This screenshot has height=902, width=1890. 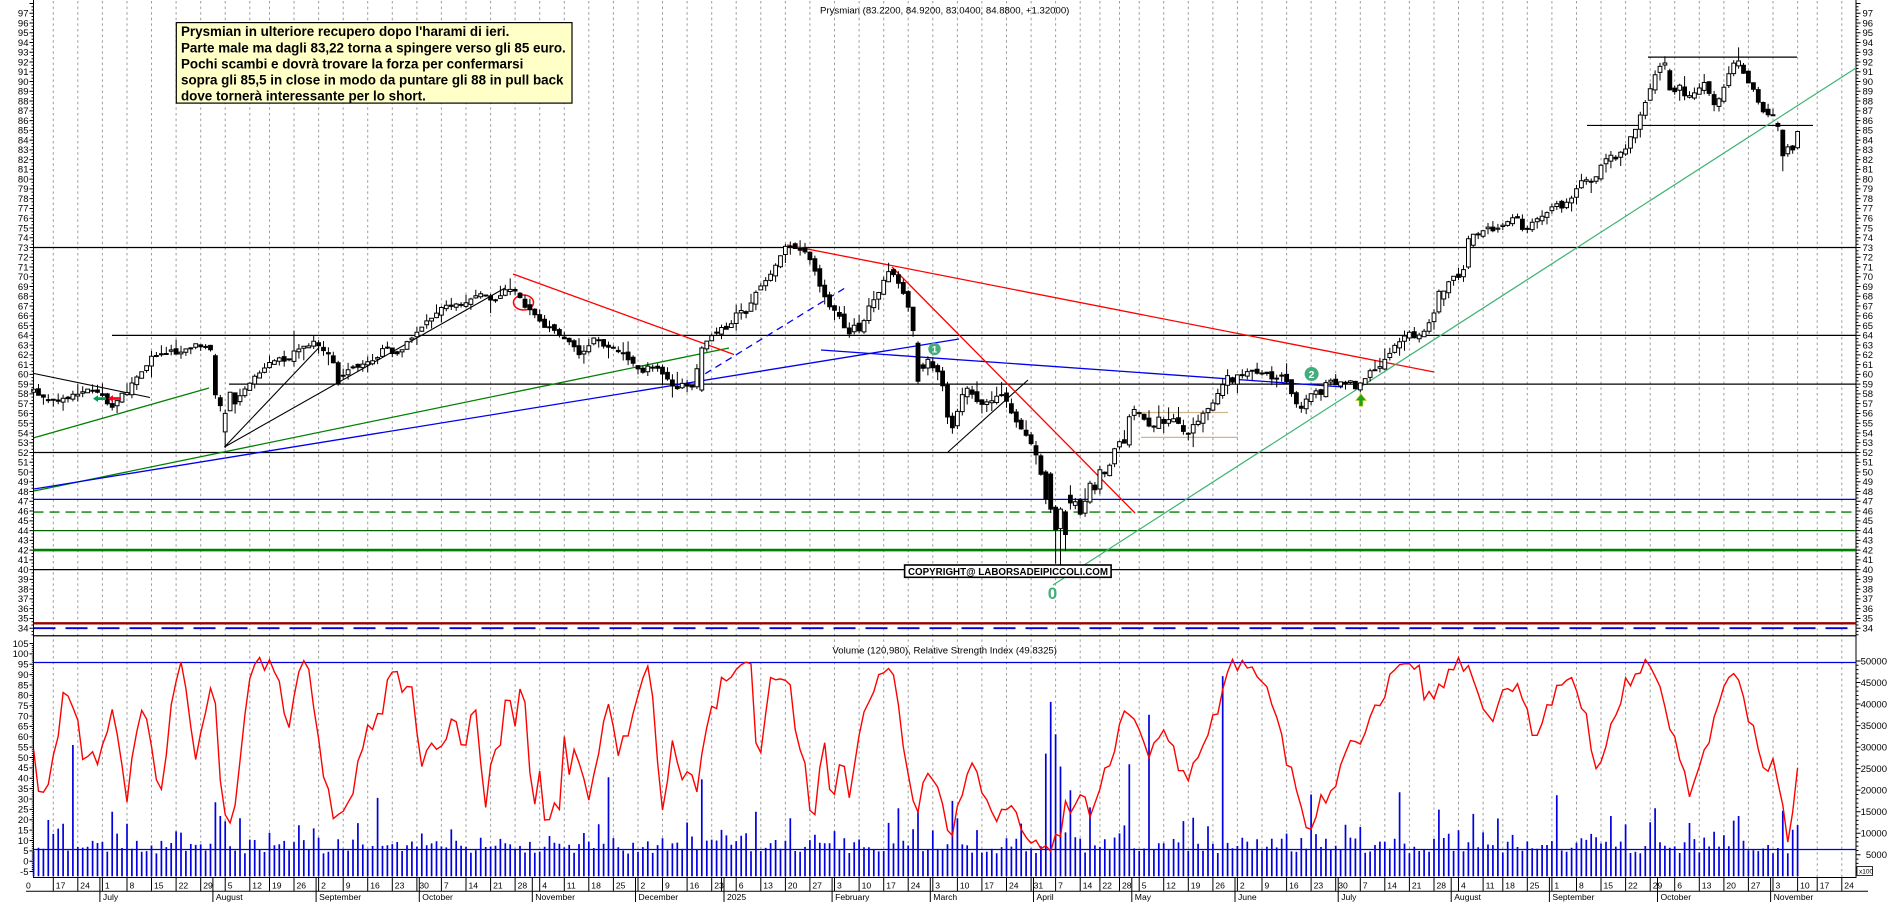 What do you see at coordinates (375, 886) in the screenshot?
I see `svg-text: 16` at bounding box center [375, 886].